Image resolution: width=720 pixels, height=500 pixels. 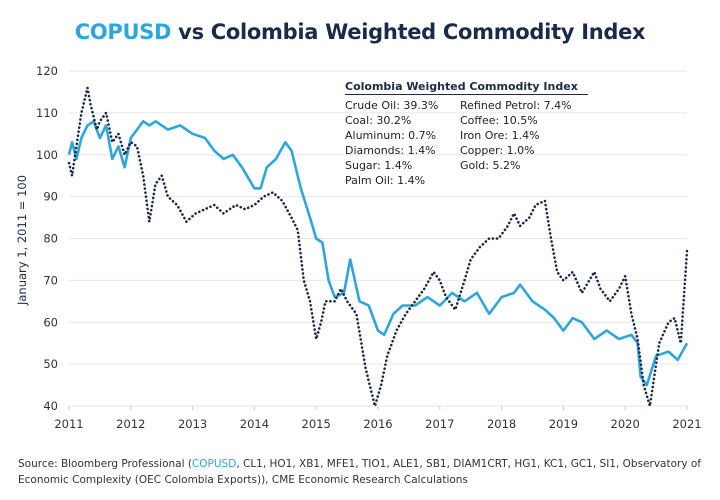 What do you see at coordinates (22, 240) in the screenshot?
I see `y-axis-label: January 1, 2011 = 100` at bounding box center [22, 240].